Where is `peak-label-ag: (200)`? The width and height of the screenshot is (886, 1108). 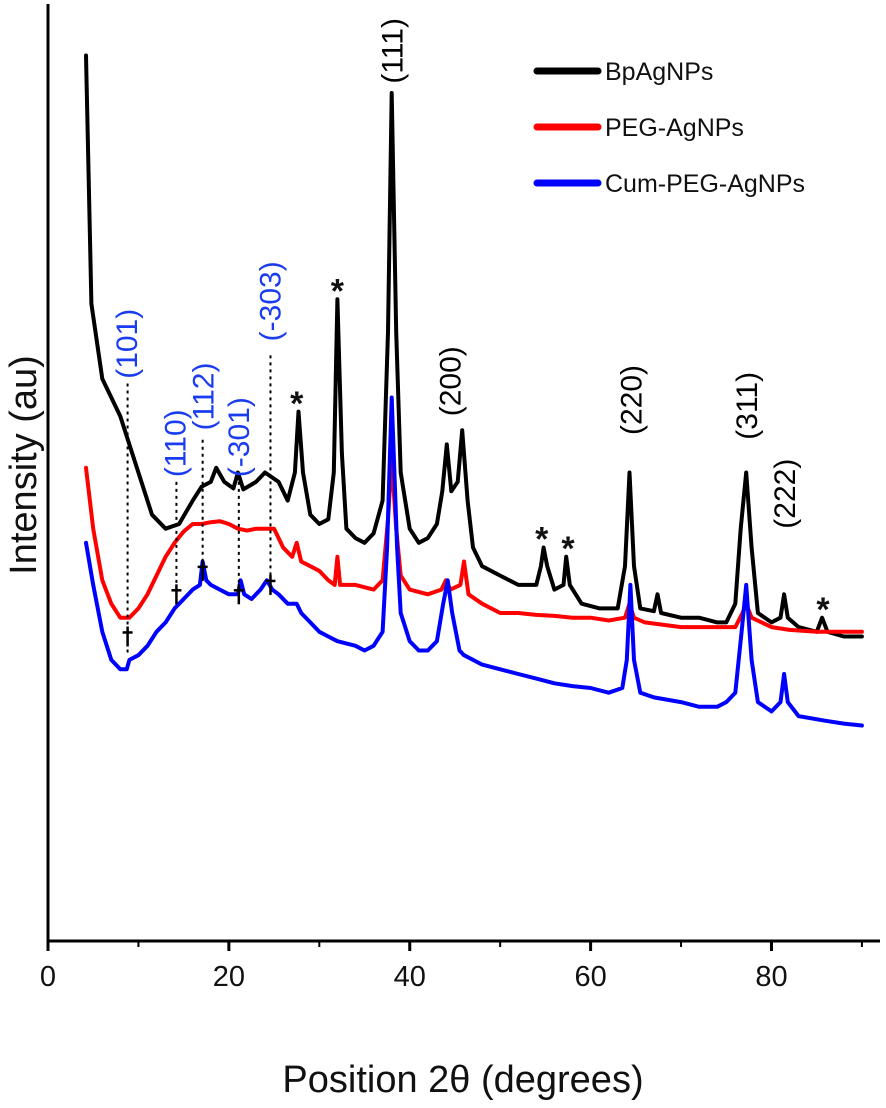
peak-label-ag: (200) is located at coordinates (451, 381).